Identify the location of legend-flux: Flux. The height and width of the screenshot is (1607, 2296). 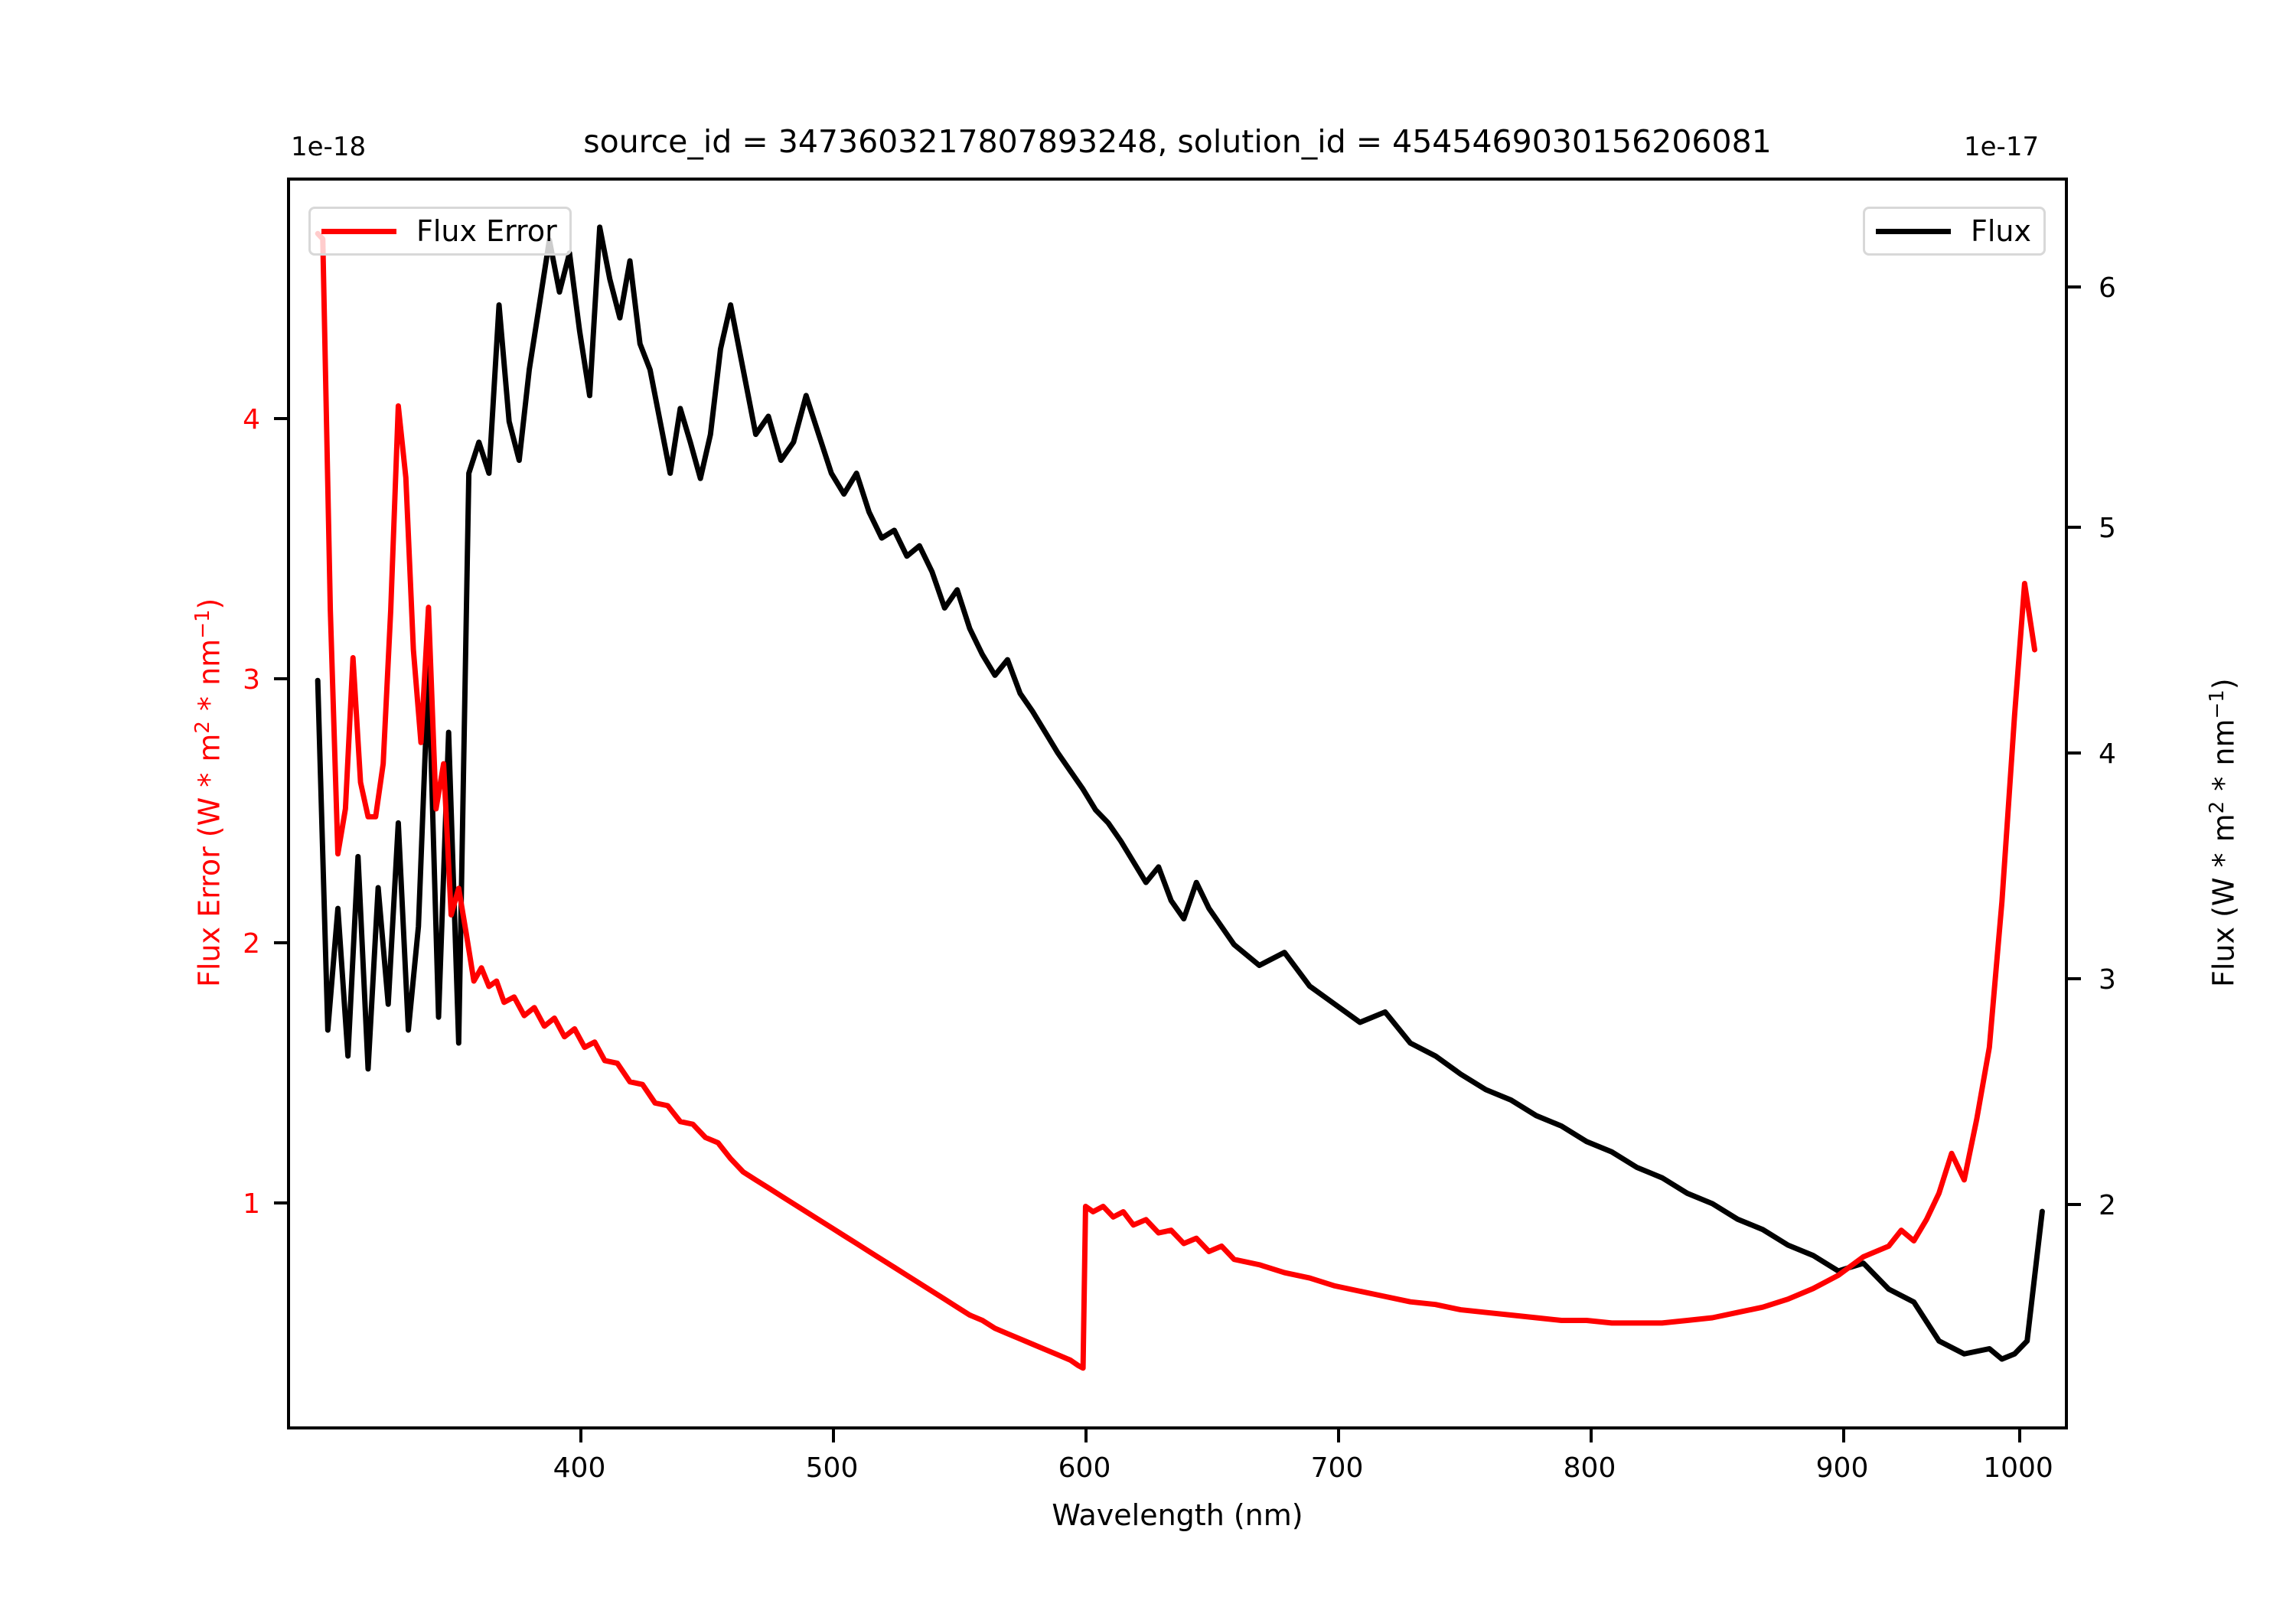
(1954, 231).